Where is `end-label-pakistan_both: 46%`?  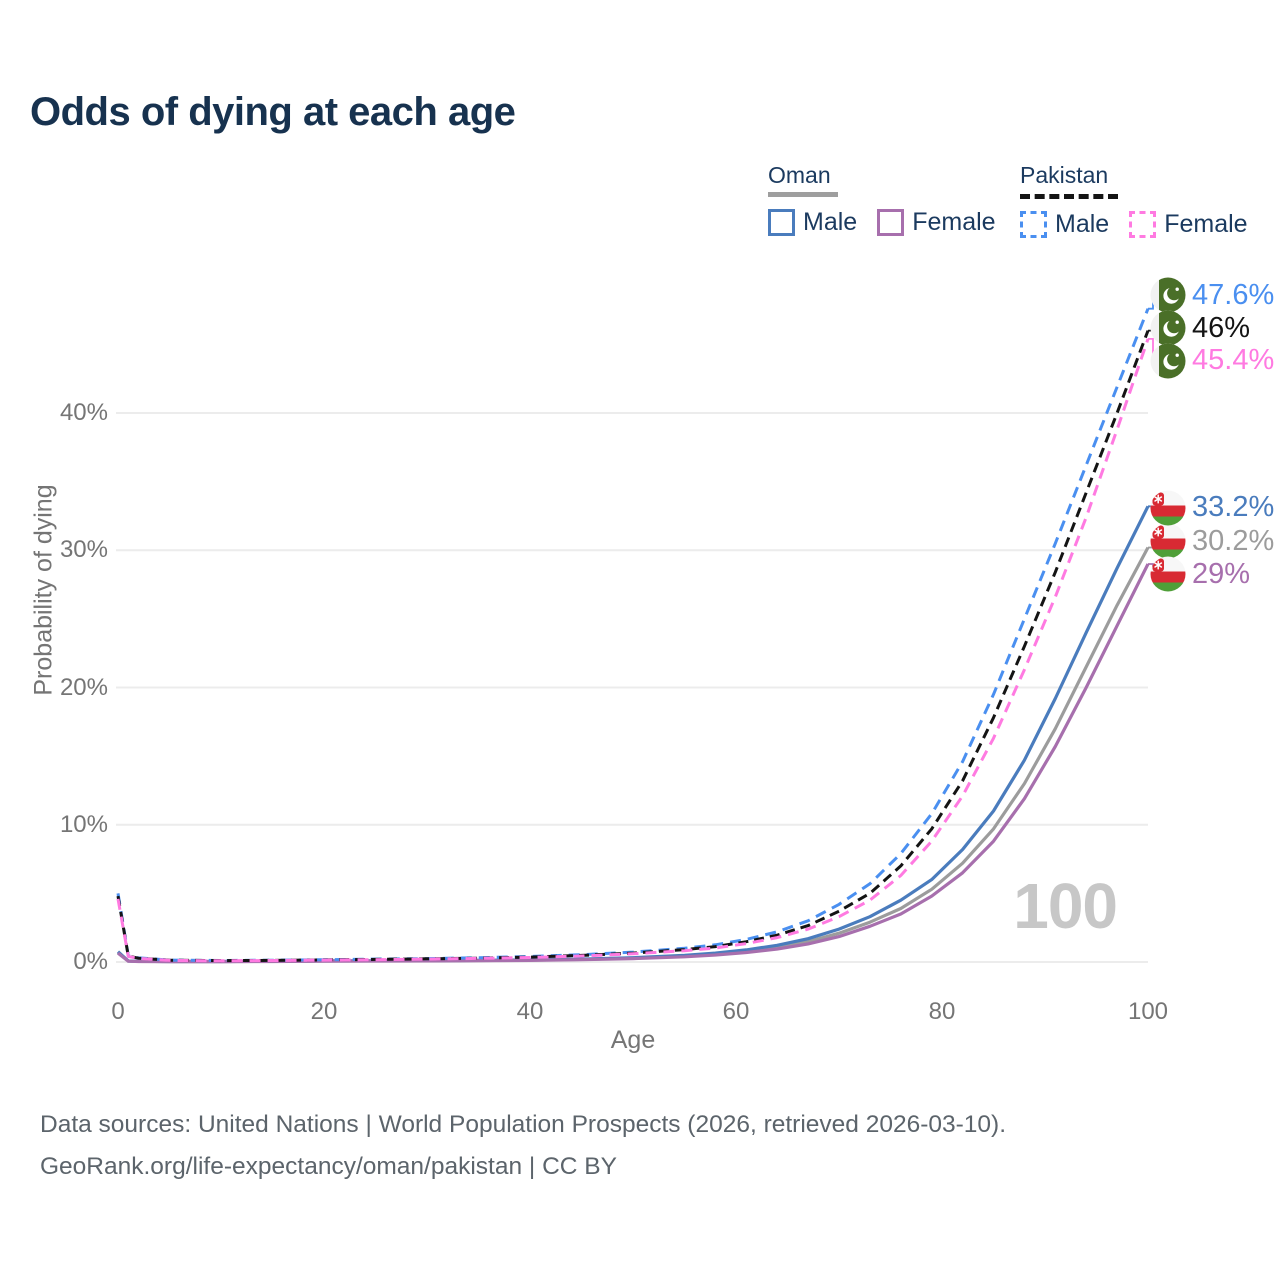
end-label-pakistan_both: 46% is located at coordinates (1200, 328).